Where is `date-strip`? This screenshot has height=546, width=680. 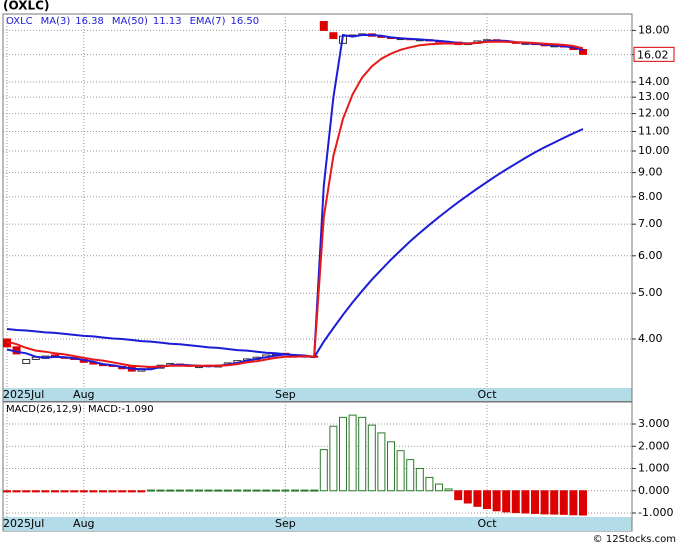
date-strip is located at coordinates (317, 524).